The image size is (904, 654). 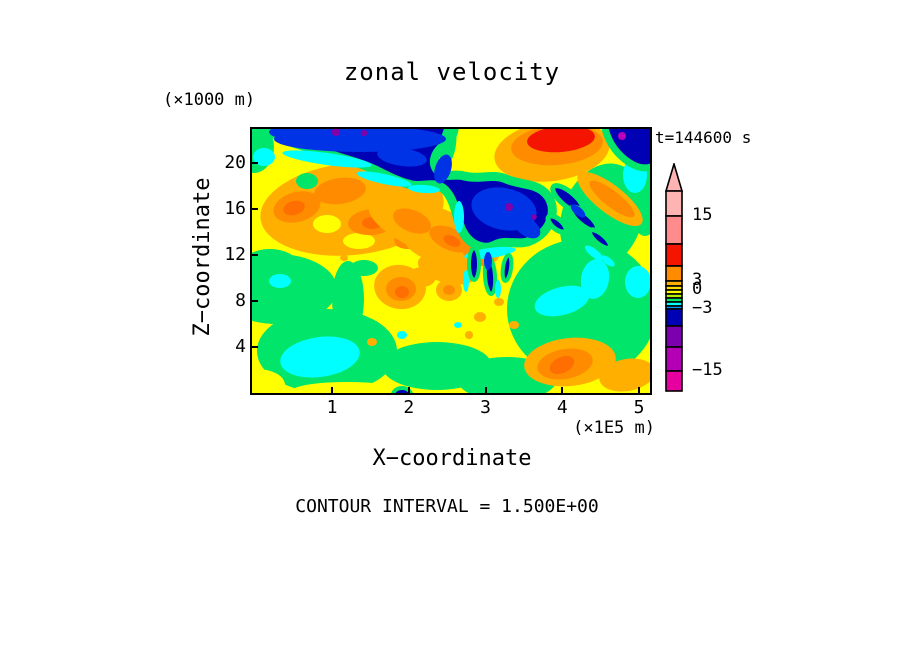 I want to click on x-tick-label: 4, so click(x=562, y=407).